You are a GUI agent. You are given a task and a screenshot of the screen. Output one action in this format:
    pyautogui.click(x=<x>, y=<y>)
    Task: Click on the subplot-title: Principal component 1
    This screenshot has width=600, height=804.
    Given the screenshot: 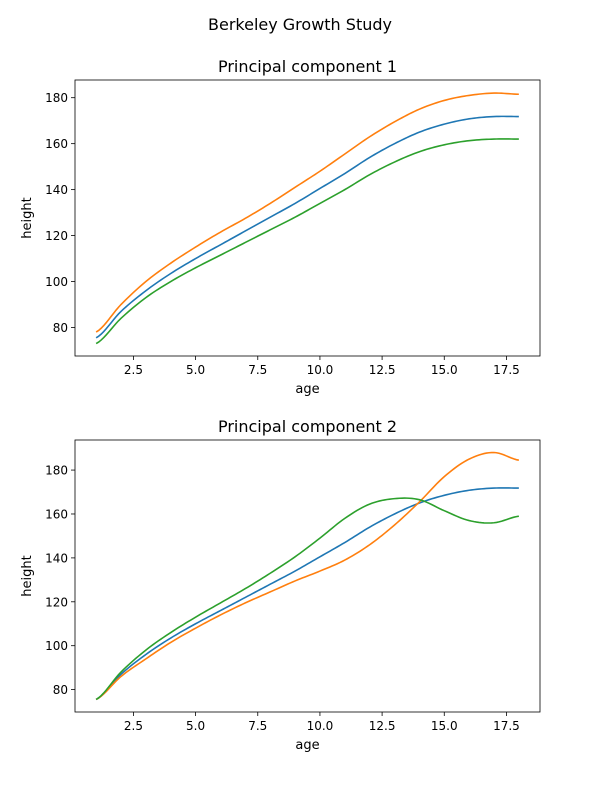 What is the action you would take?
    pyautogui.click(x=307, y=66)
    